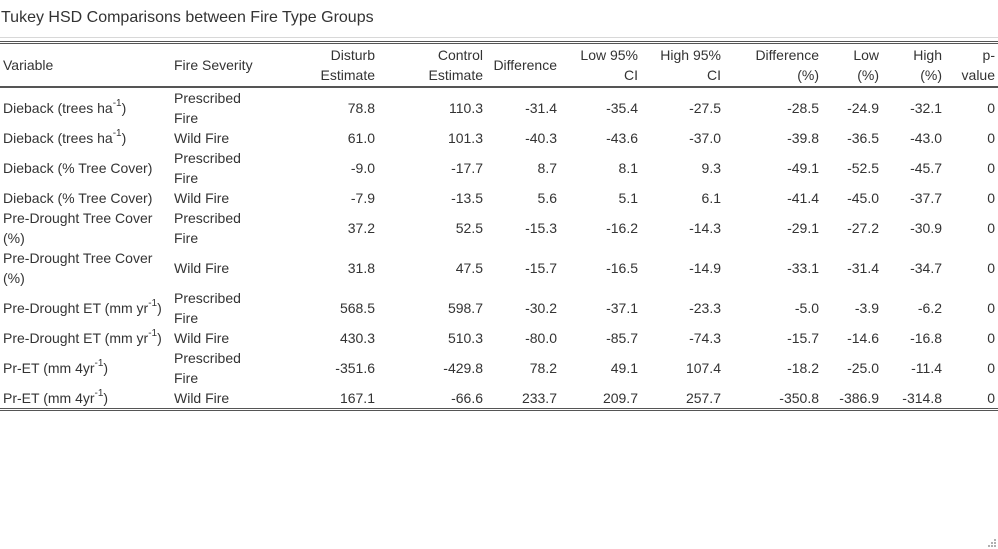 This screenshot has width=998, height=549. What do you see at coordinates (926, 138) in the screenshot?
I see `cell-high-pct: -43.0` at bounding box center [926, 138].